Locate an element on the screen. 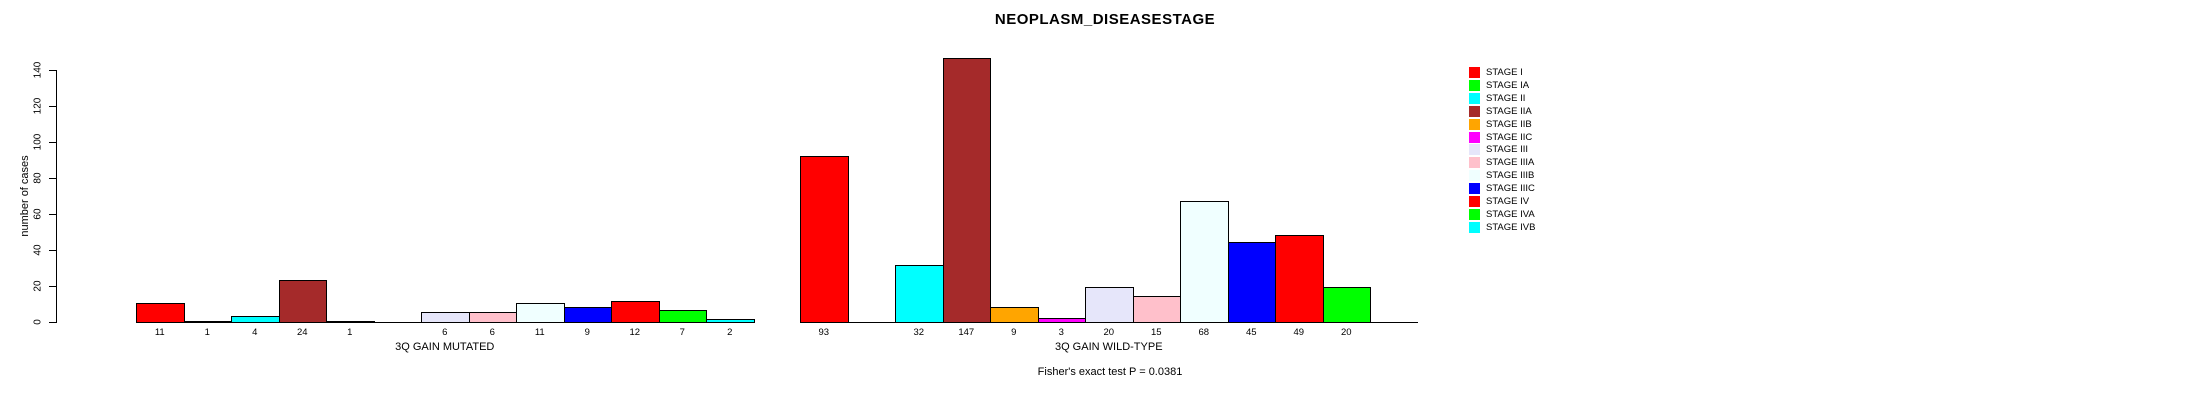  legend-label: STAGE IIIC is located at coordinates (1510, 189).